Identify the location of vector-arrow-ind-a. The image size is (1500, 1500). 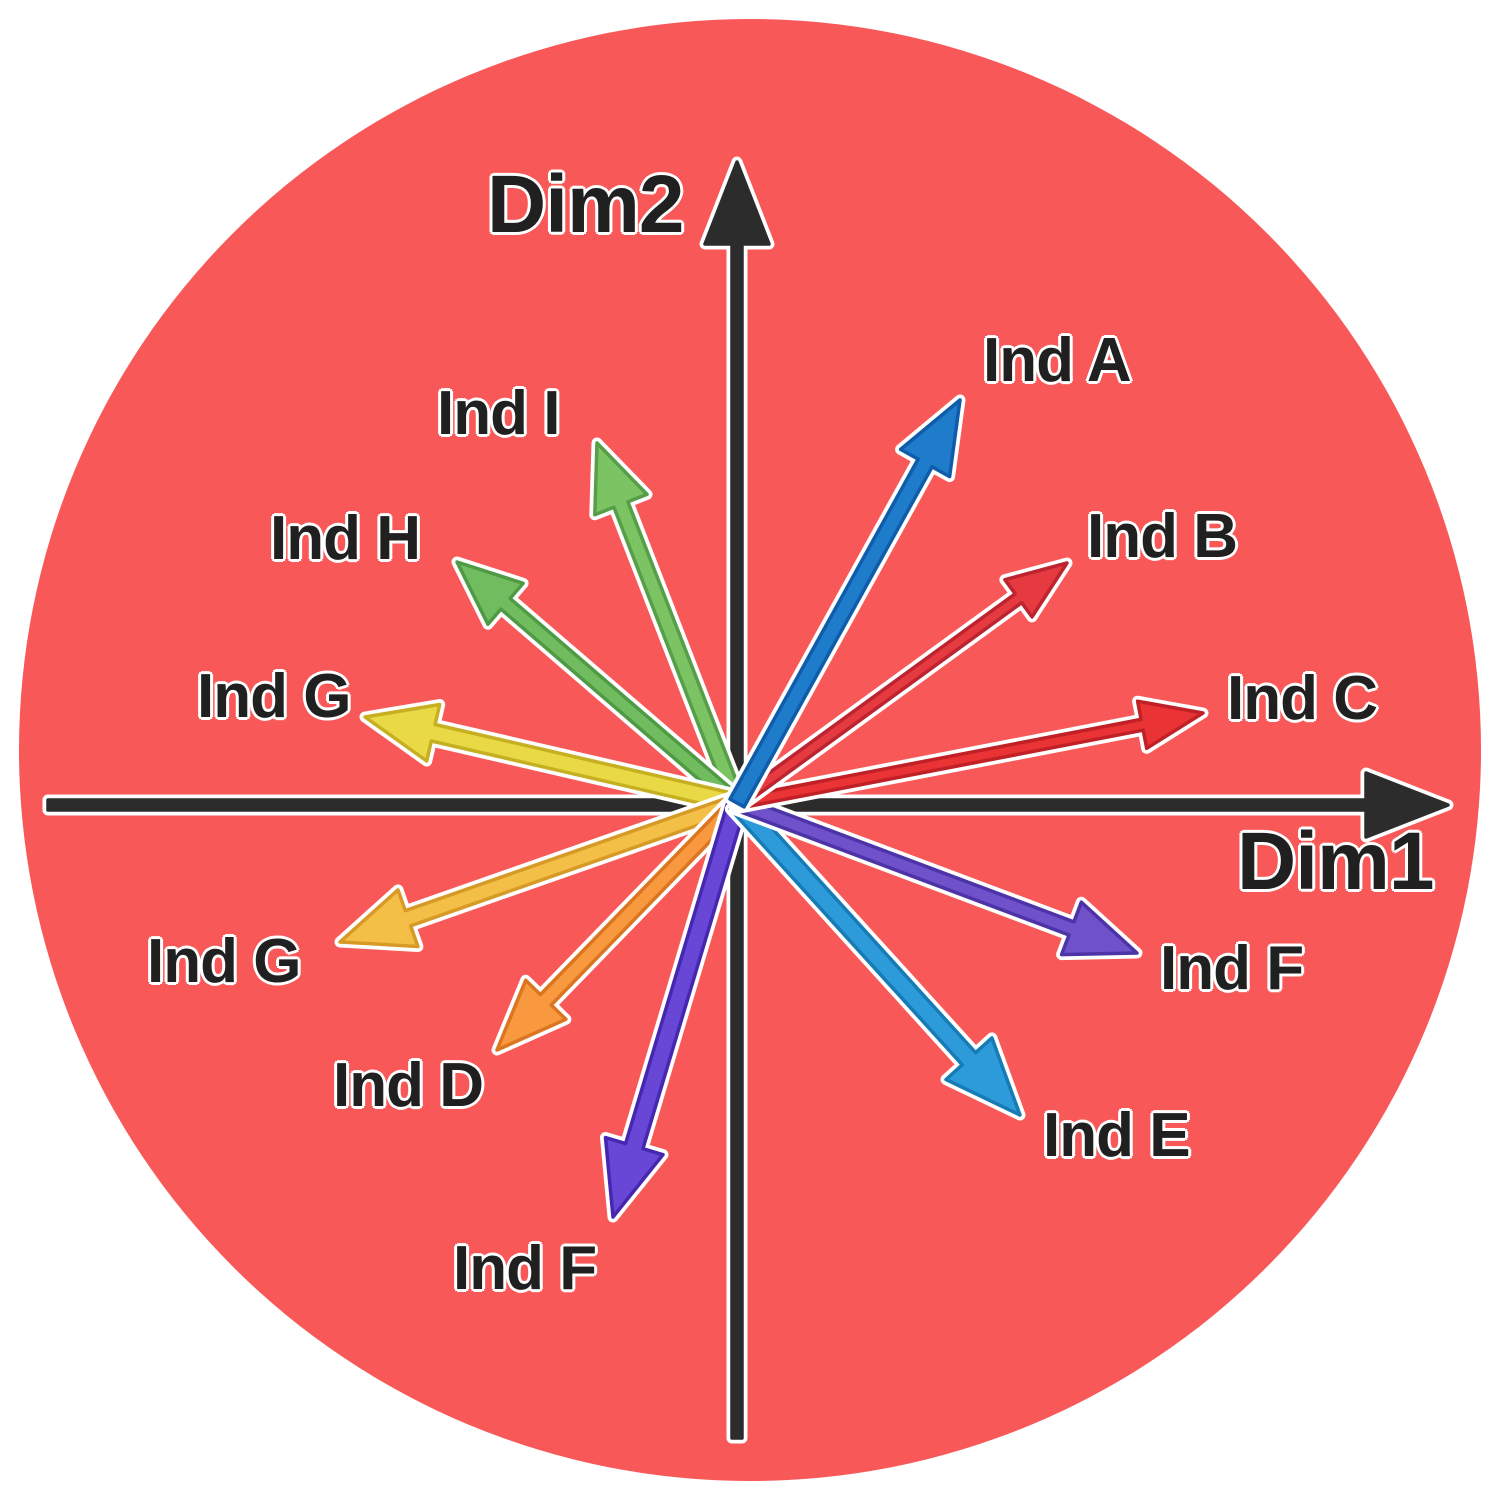
(845, 603).